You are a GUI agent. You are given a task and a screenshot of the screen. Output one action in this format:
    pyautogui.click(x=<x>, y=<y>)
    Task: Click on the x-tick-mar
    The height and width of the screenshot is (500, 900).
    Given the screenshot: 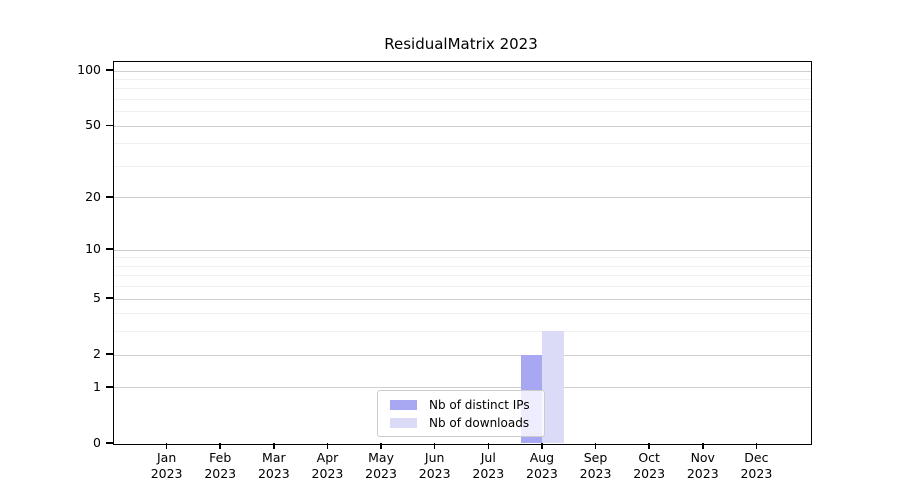 What is the action you would take?
    pyautogui.click(x=274, y=446)
    